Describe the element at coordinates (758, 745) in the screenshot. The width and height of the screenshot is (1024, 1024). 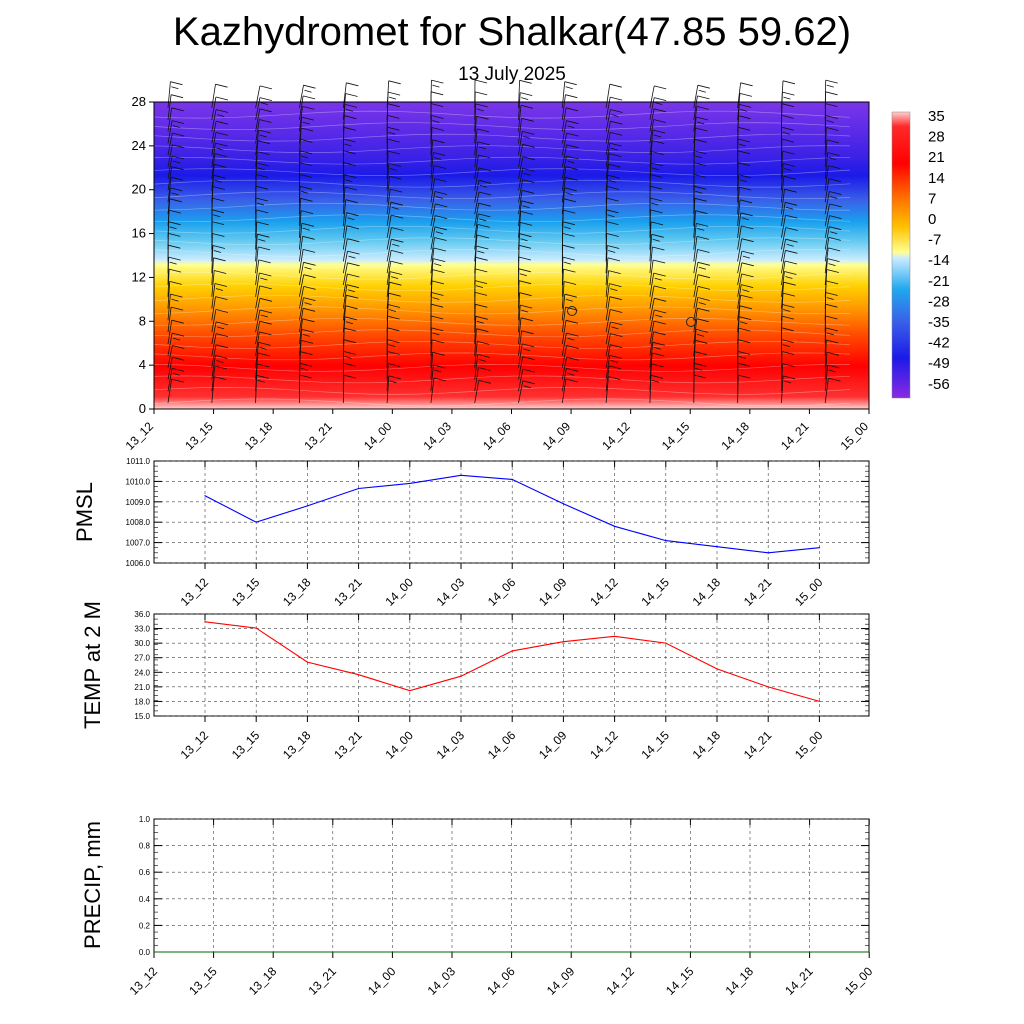
I see `x-tick-label: 14_21` at that location.